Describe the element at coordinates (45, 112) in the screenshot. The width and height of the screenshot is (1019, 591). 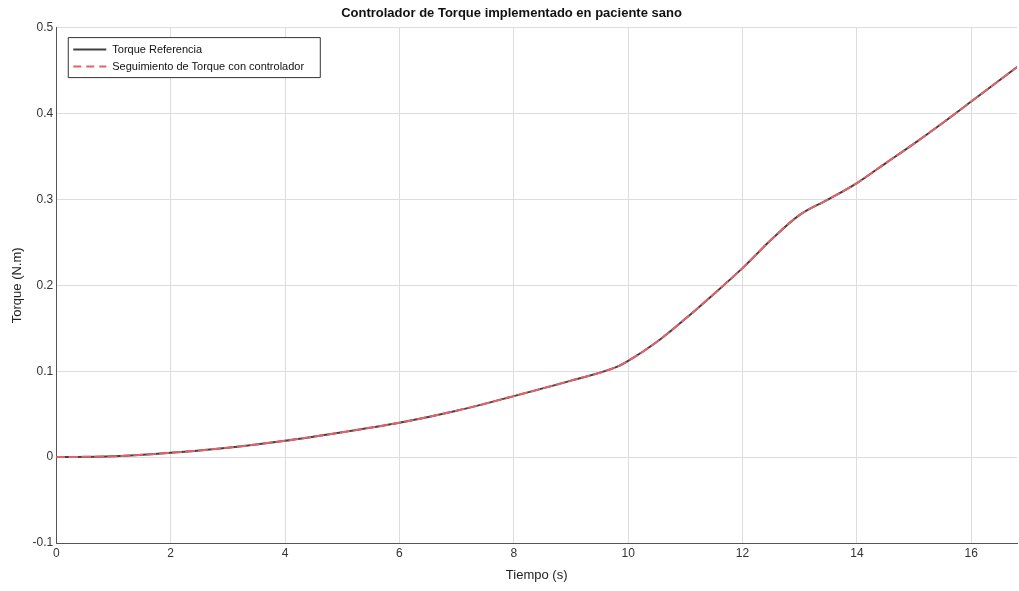
I see `y-tick-label: 0.4` at that location.